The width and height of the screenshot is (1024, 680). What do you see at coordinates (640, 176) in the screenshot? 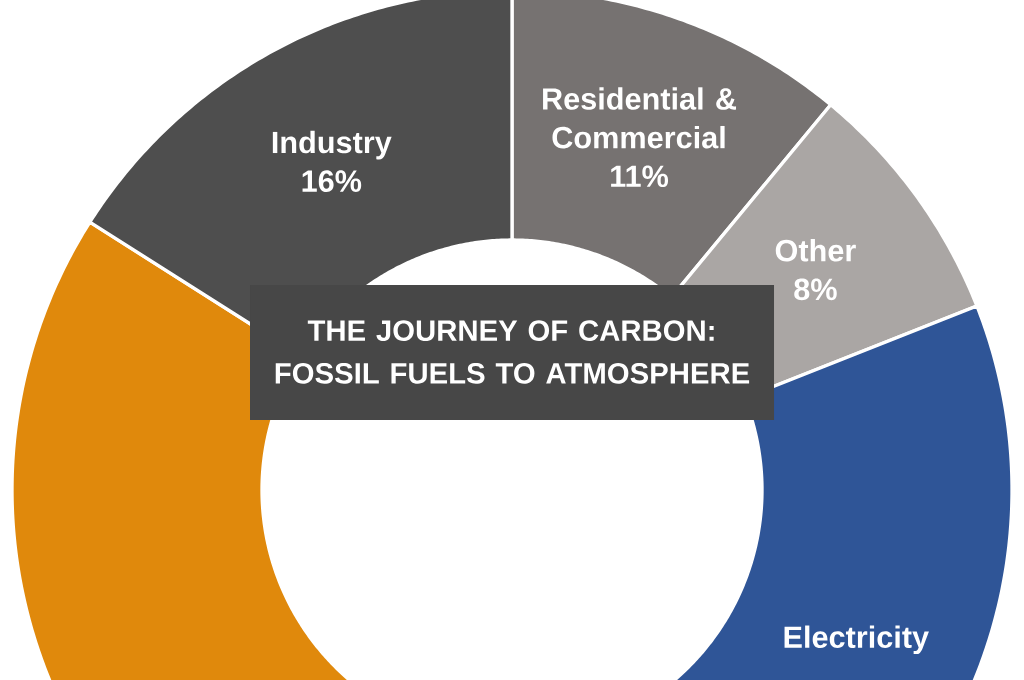
I see `data-label: 11%` at bounding box center [640, 176].